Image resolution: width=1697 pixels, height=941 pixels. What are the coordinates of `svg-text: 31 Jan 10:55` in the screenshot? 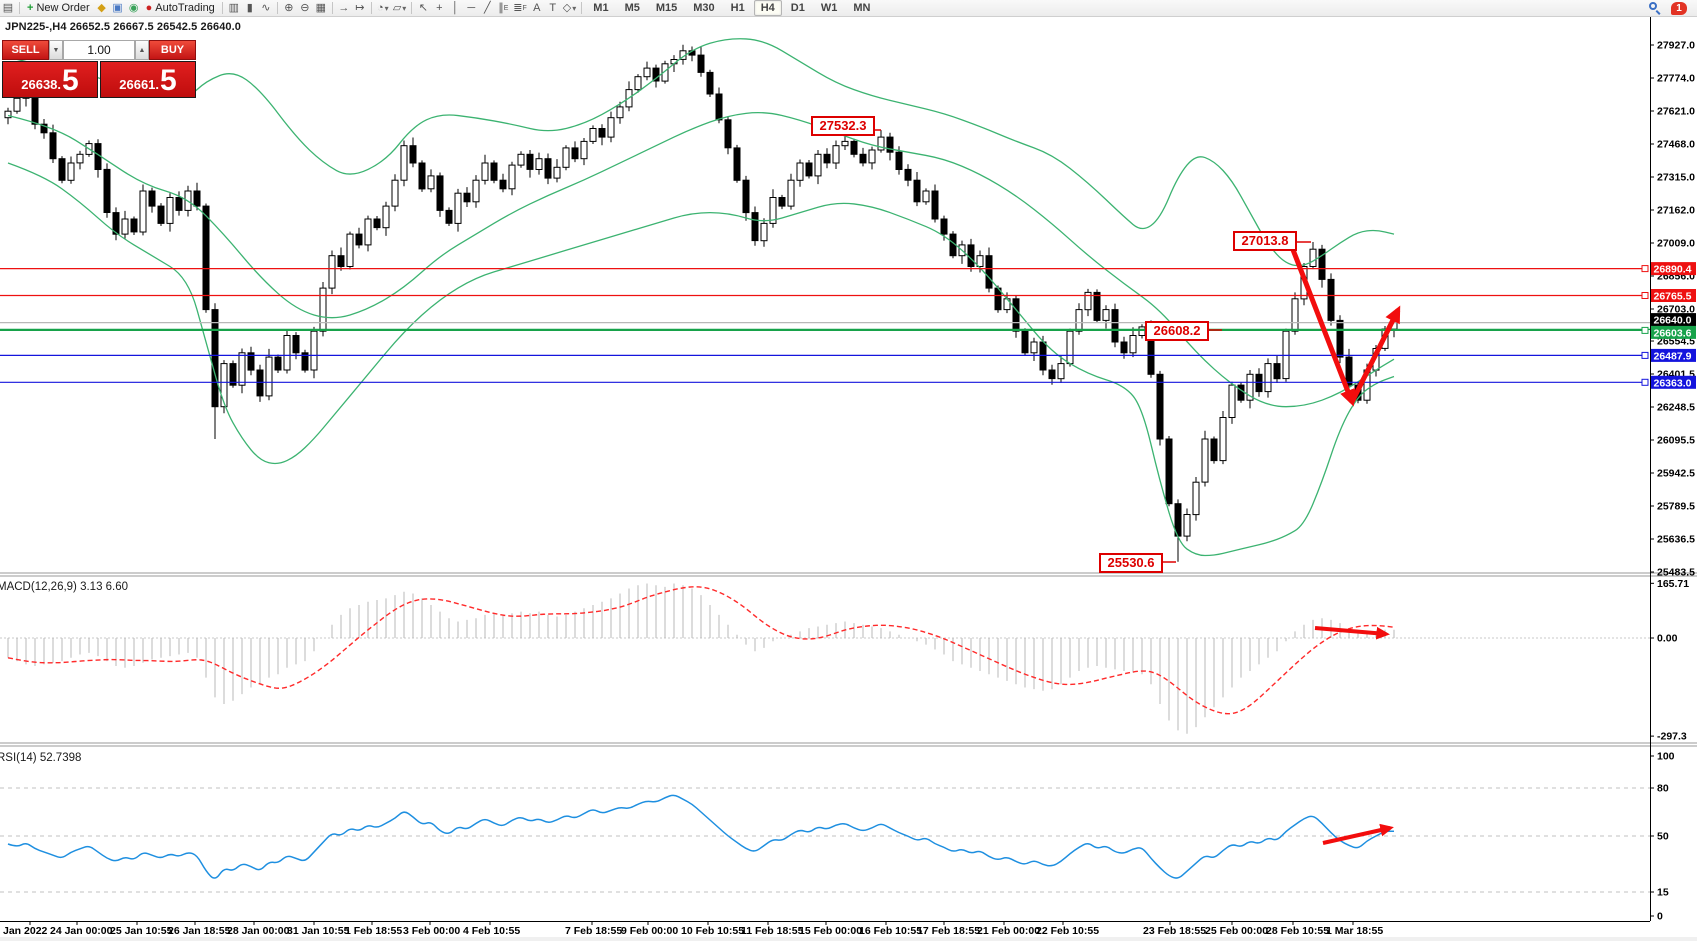 It's located at (318, 931).